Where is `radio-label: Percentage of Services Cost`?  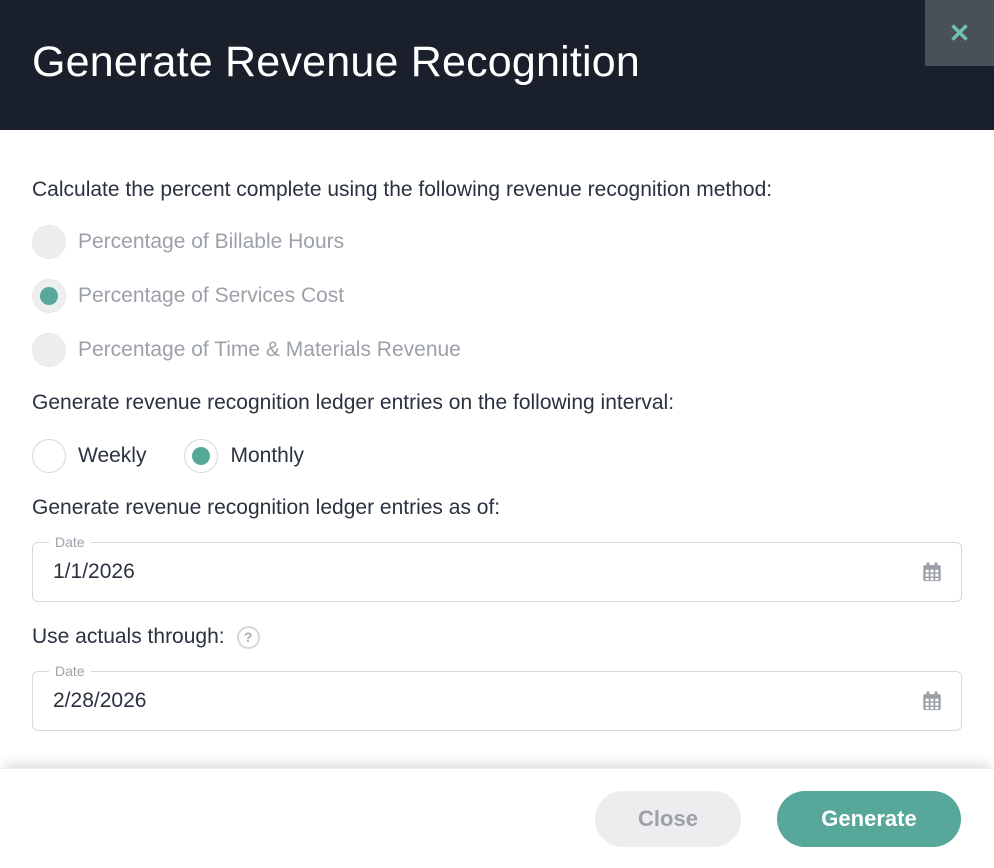
radio-label: Percentage of Services Cost is located at coordinates (211, 295).